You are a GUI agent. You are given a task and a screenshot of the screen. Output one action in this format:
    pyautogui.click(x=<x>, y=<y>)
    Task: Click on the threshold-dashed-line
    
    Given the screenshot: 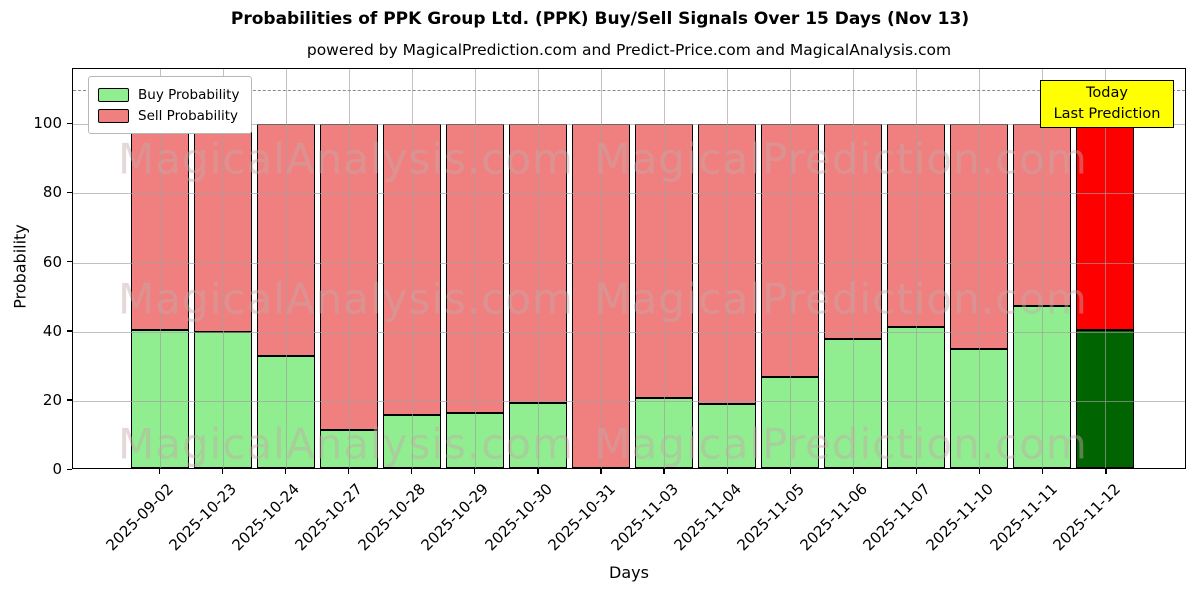 What is the action you would take?
    pyautogui.click(x=629, y=90)
    